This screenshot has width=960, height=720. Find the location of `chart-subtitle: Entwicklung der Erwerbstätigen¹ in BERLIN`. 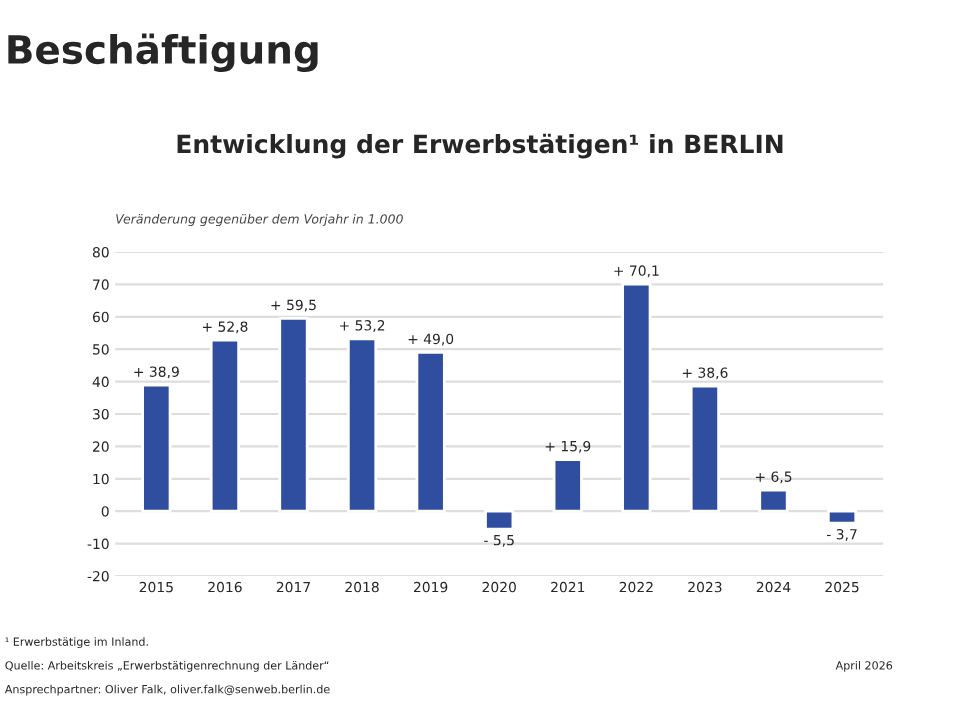

chart-subtitle: Entwicklung der Erwerbstätigen¹ in BERLIN is located at coordinates (480, 146).